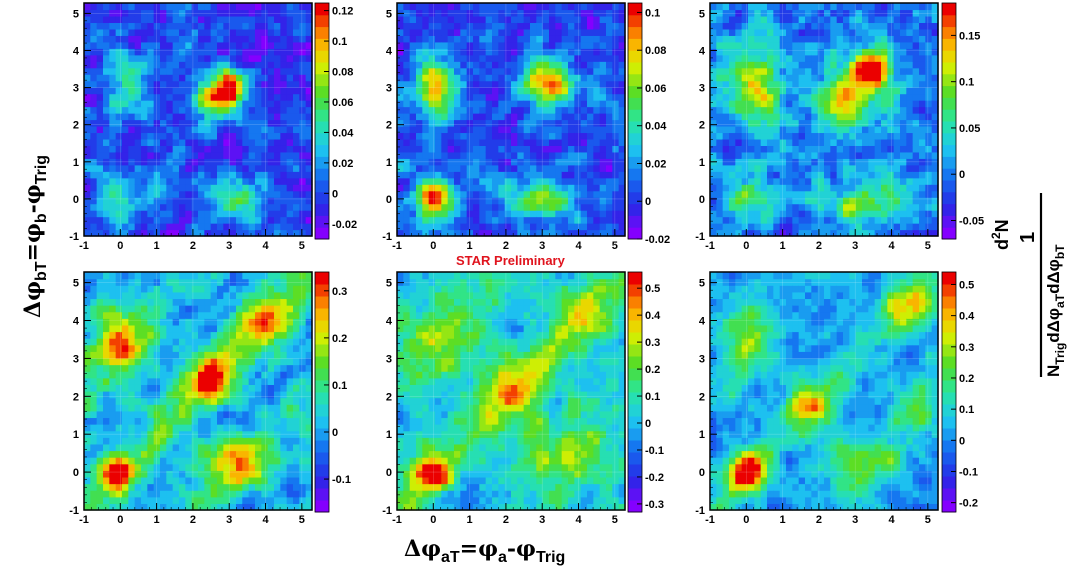  What do you see at coordinates (389, 200) in the screenshot?
I see `y-tick-label: 0` at bounding box center [389, 200].